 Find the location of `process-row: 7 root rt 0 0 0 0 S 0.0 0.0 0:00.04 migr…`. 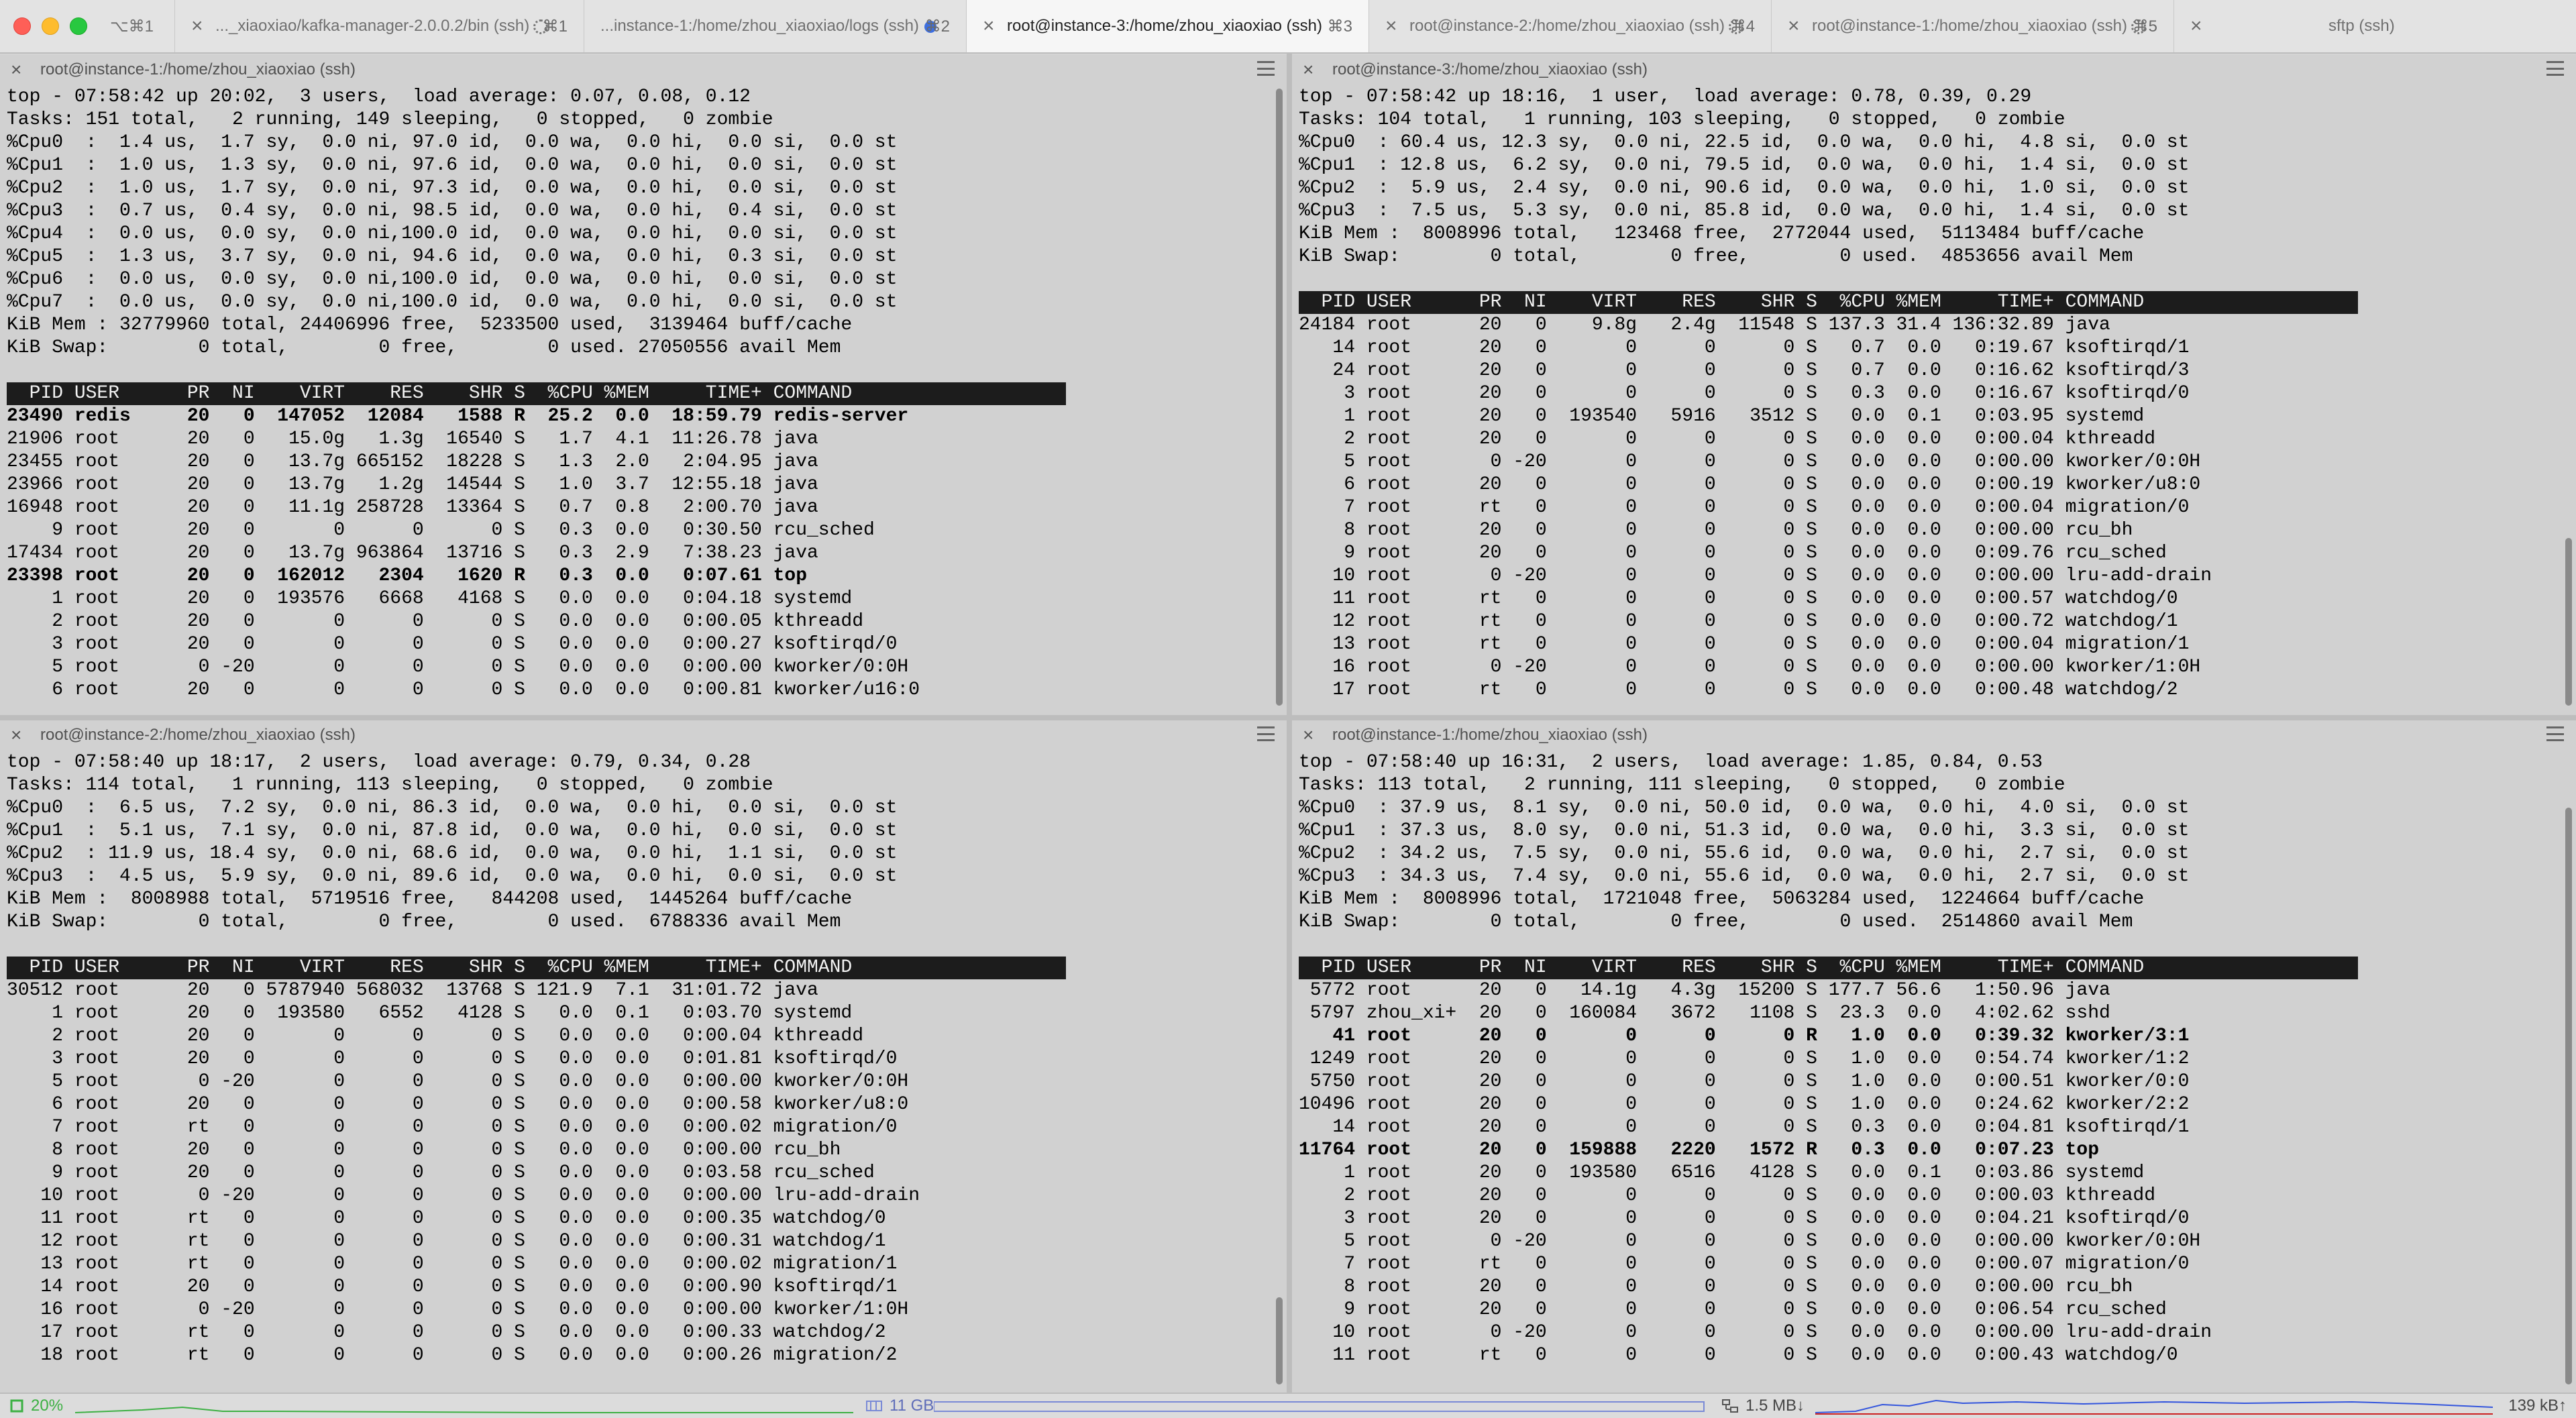

process-row: 7 root rt 0 0 0 0 S 0.0 0.0 0:00.04 migr… is located at coordinates (1744, 507).